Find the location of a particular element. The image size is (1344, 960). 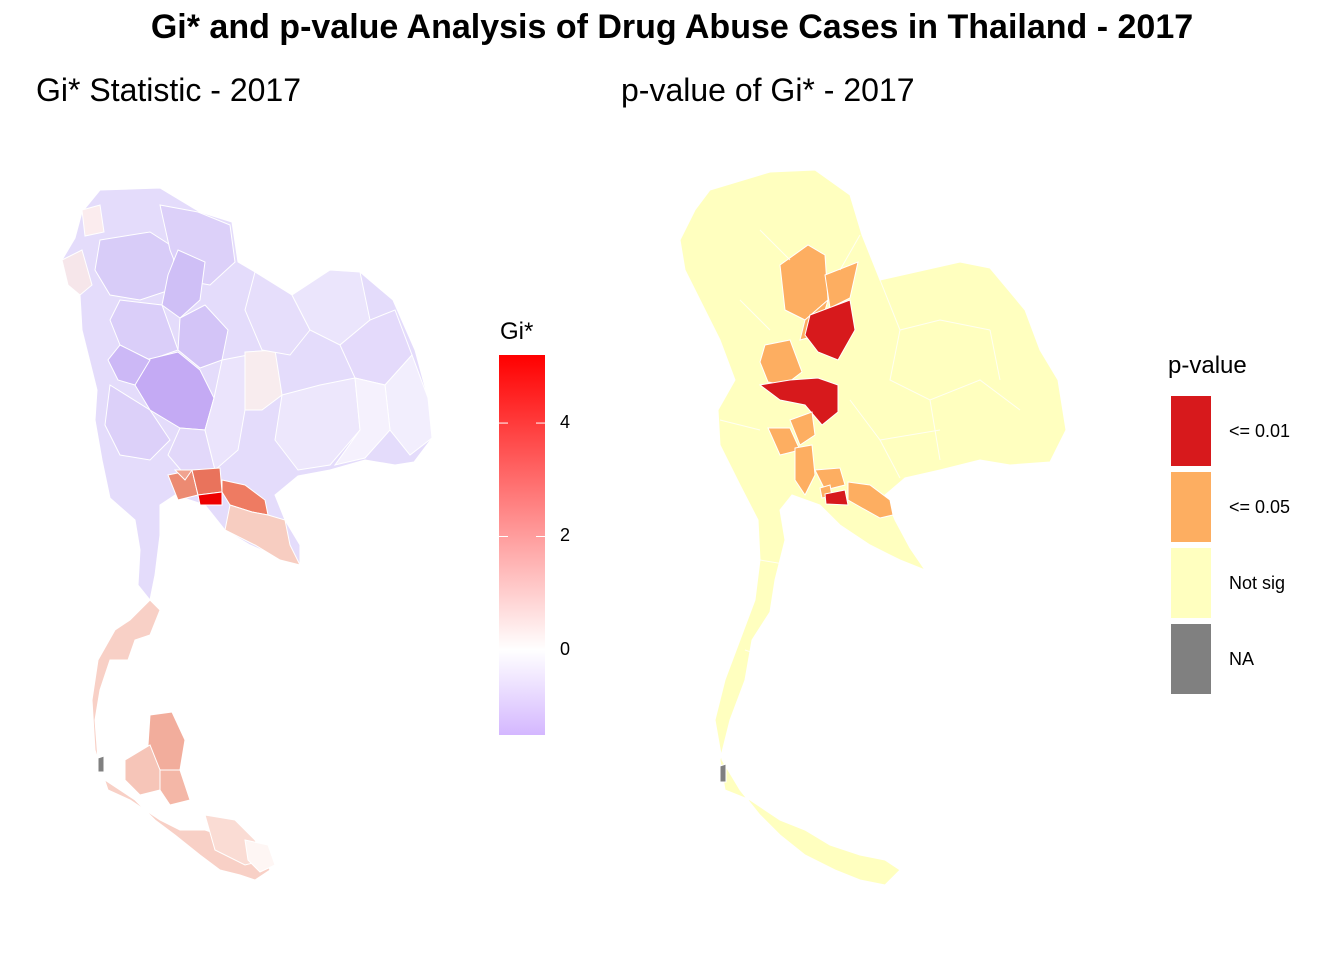

p-region-sig01-central is located at coordinates (798, 401).